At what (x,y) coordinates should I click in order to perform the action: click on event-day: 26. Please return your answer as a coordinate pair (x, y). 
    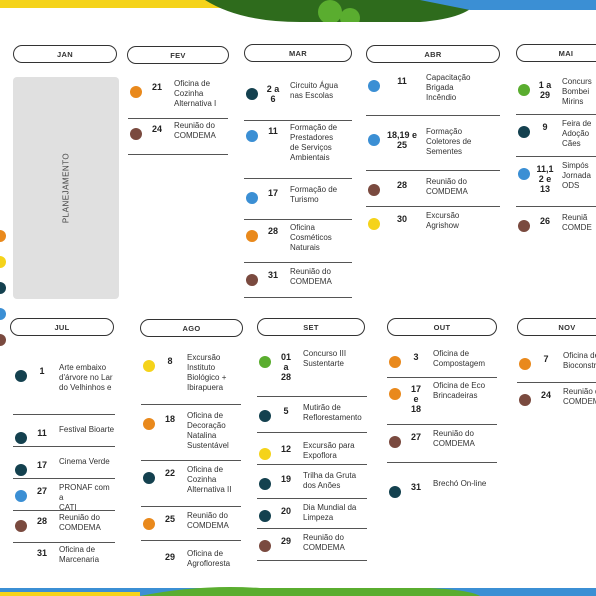
    Looking at the image, I should click on (544, 221).